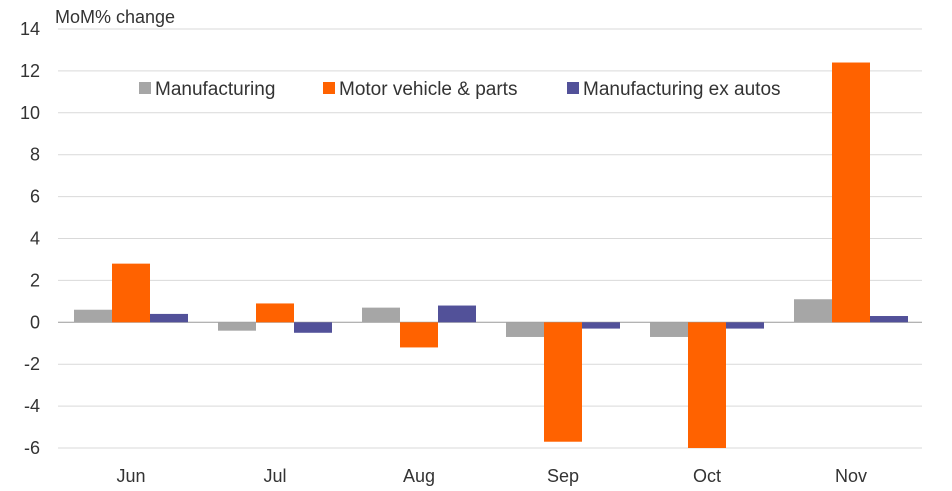  I want to click on y-tick-label: -6, so click(32, 448).